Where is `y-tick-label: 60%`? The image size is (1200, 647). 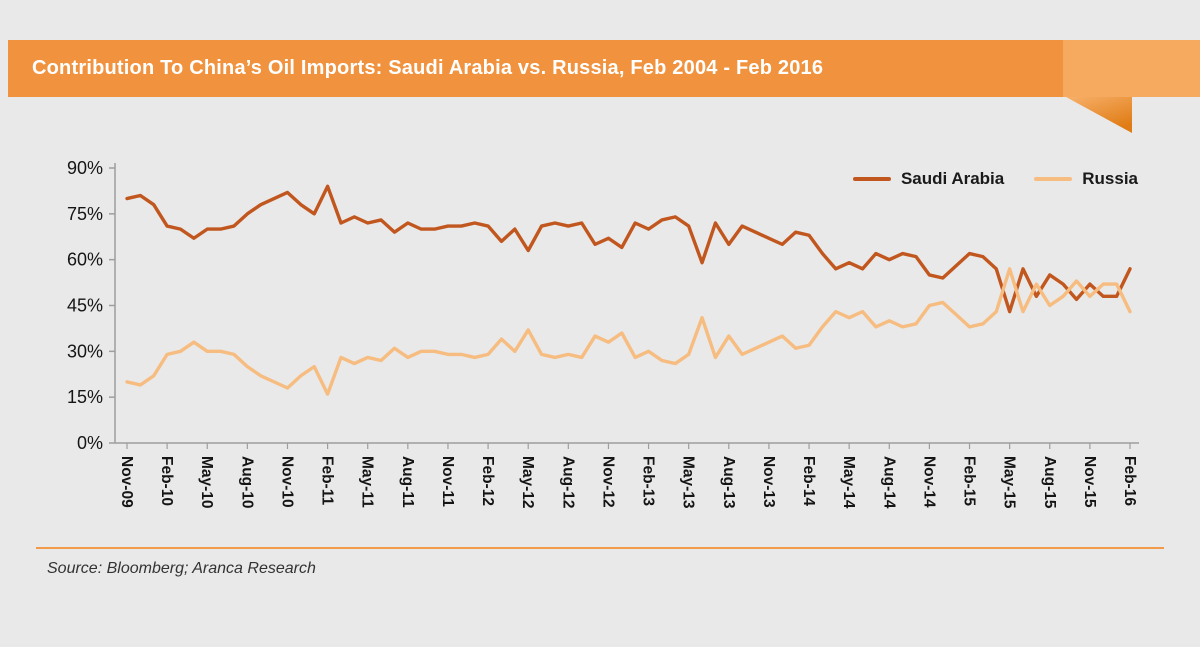 y-tick-label: 60% is located at coordinates (85, 260).